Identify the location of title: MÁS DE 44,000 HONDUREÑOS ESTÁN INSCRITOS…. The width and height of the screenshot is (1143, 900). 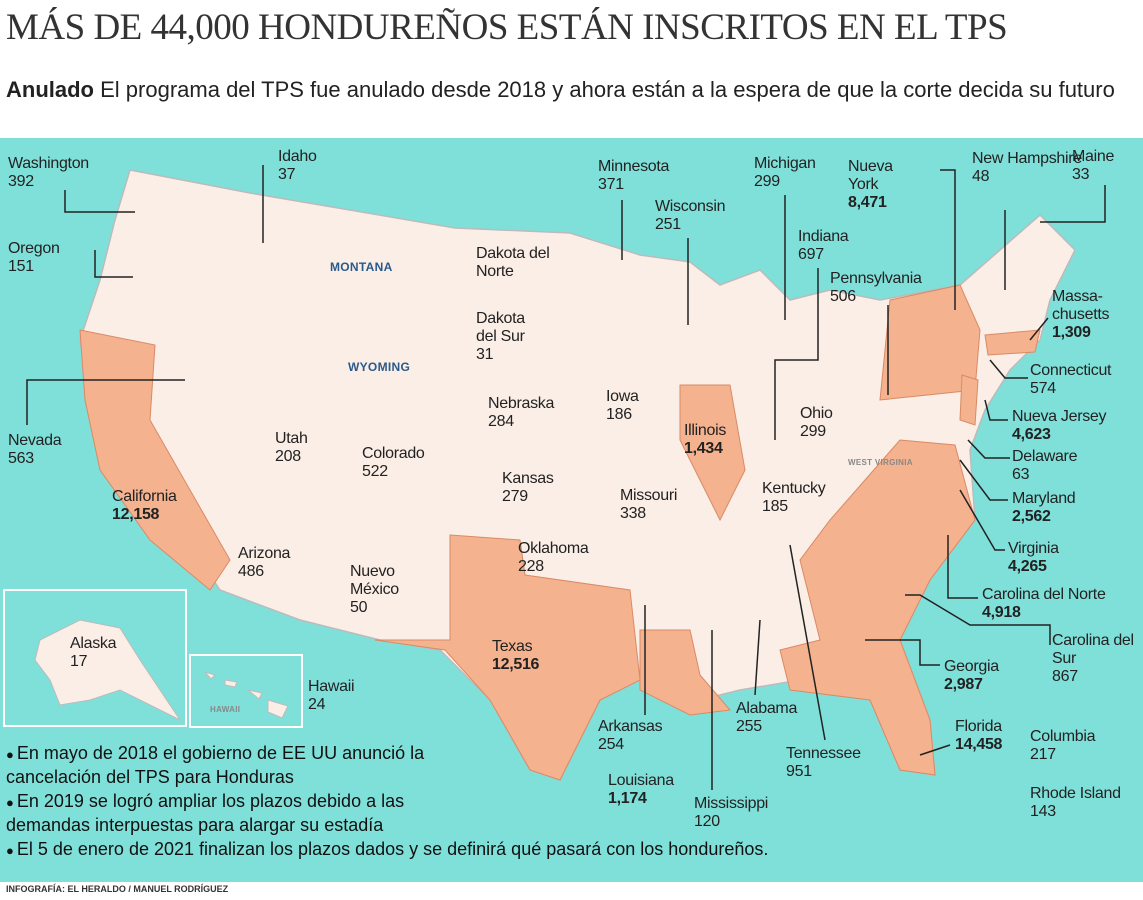
(507, 27).